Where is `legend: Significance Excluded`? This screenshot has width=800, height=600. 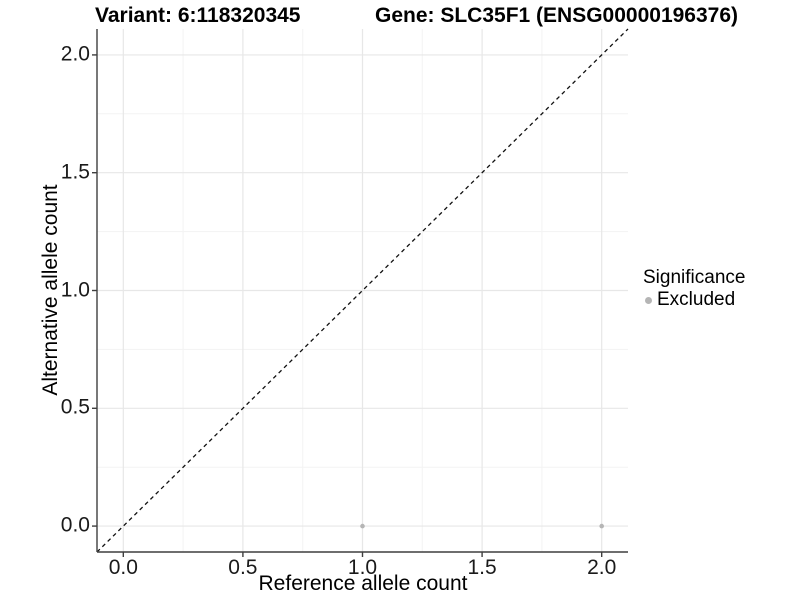 legend: Significance Excluded is located at coordinates (694, 289).